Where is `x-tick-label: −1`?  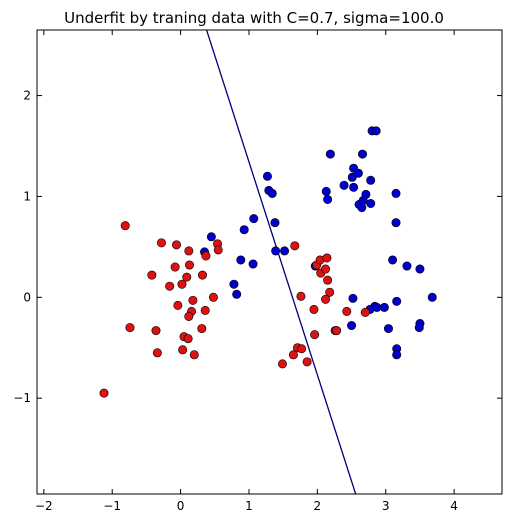 x-tick-label: −1 is located at coordinates (112, 506).